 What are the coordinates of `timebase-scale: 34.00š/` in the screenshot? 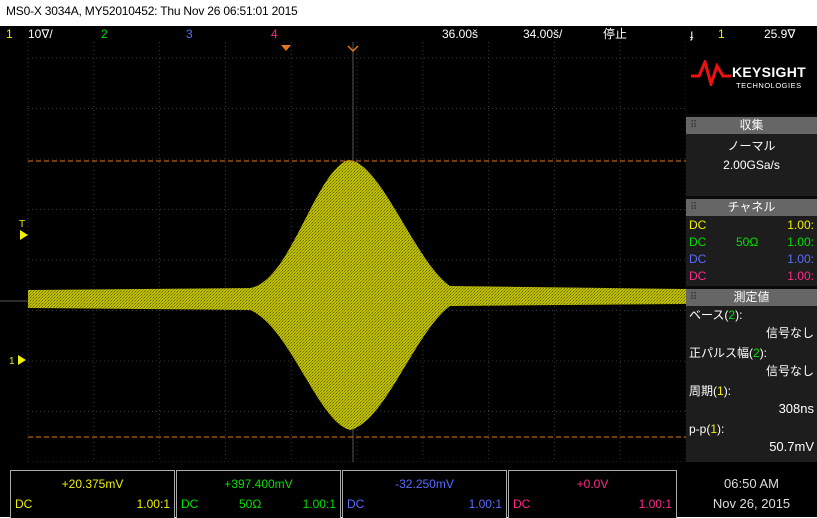 It's located at (543, 34).